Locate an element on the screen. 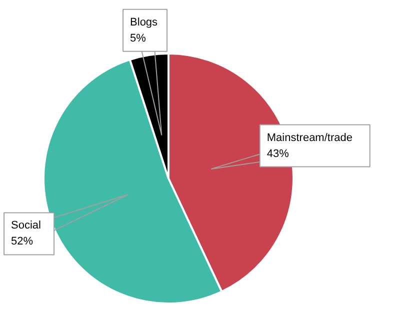  data-label: 5% is located at coordinates (138, 38).